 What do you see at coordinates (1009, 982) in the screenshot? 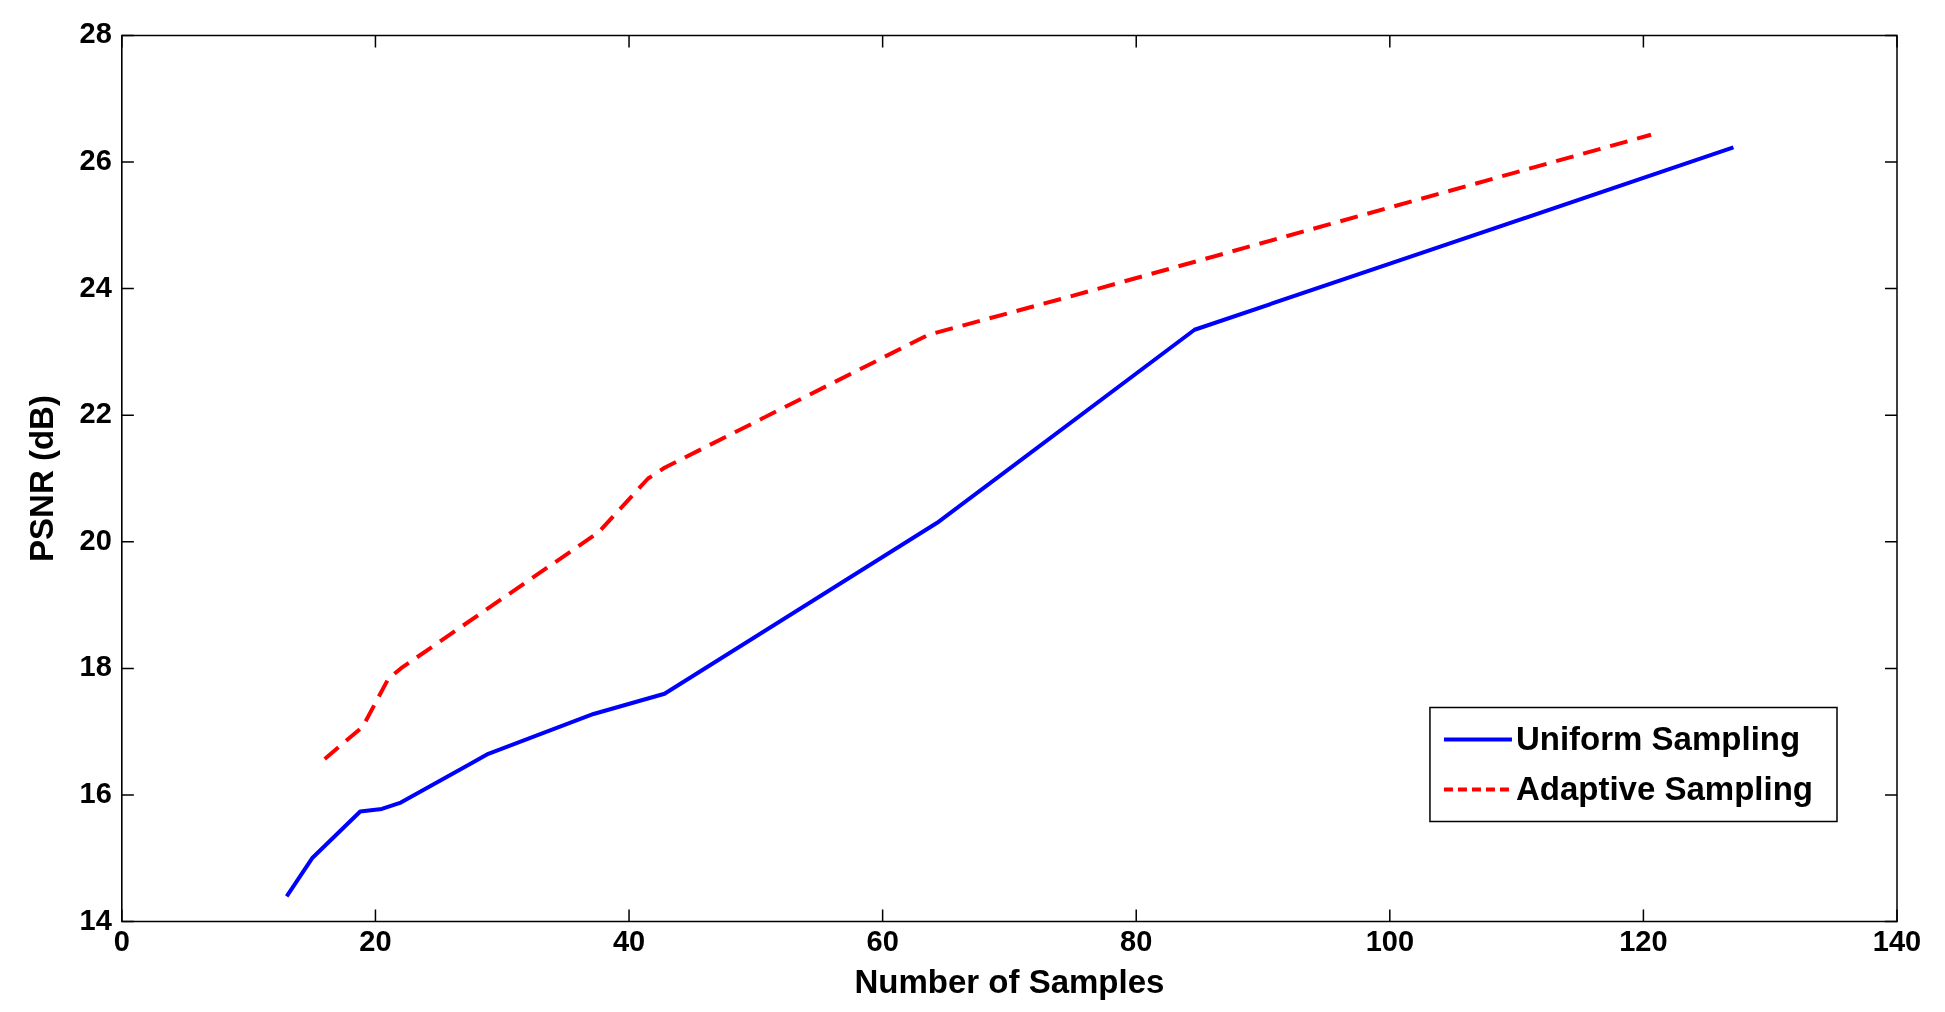
I see `x-axis-title: Number of Samples` at bounding box center [1009, 982].